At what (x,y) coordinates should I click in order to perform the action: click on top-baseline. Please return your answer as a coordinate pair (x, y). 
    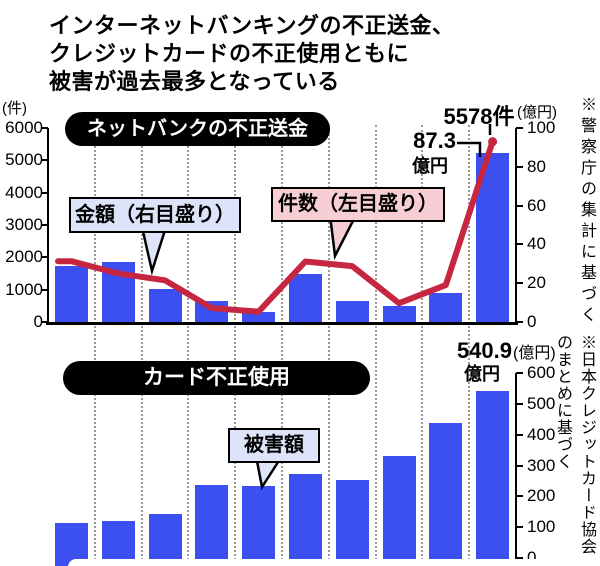
    Looking at the image, I should click on (282, 323).